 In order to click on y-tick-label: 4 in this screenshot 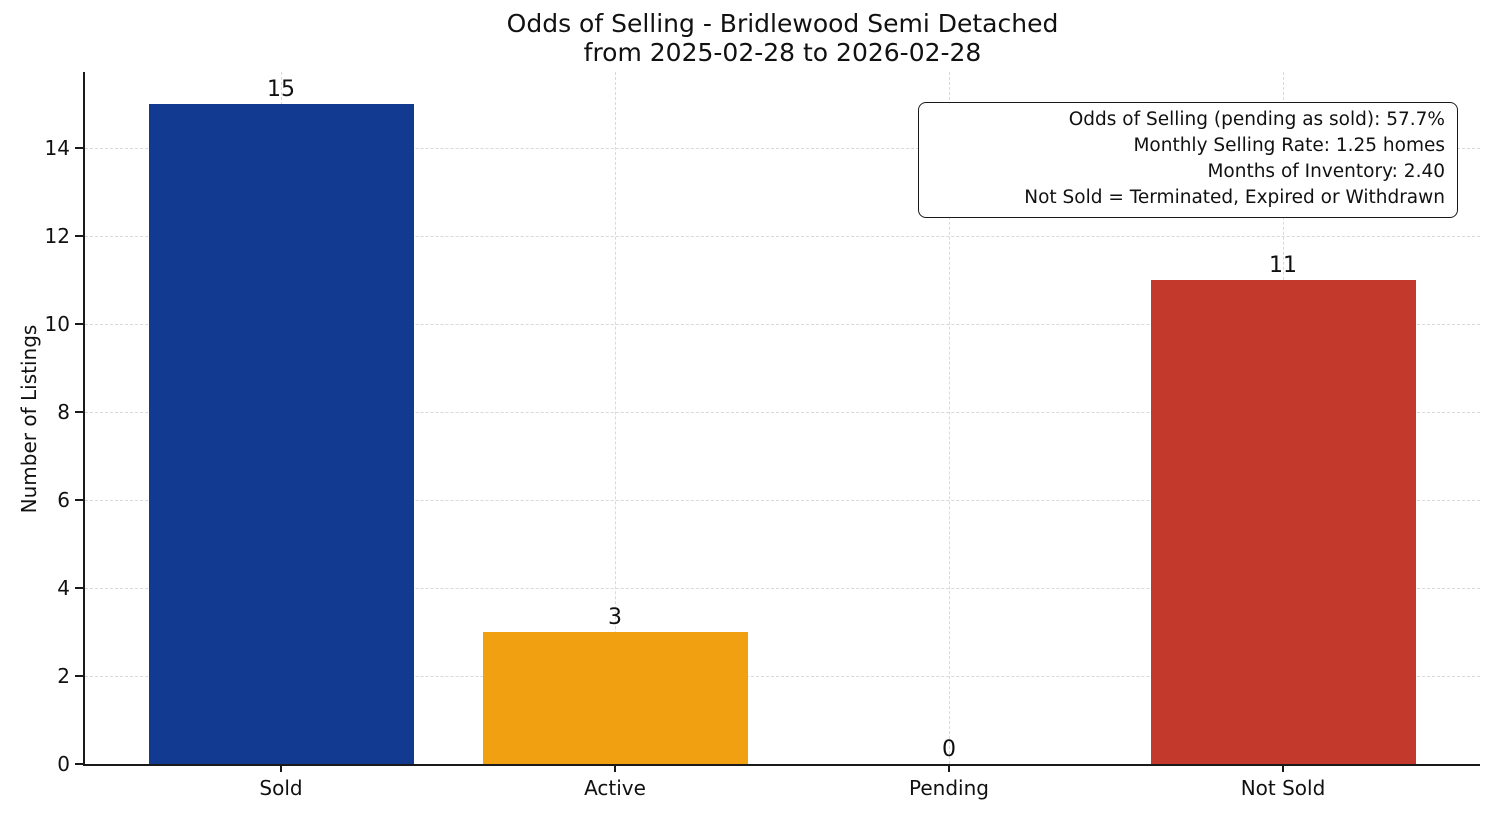, I will do `click(63, 588)`.